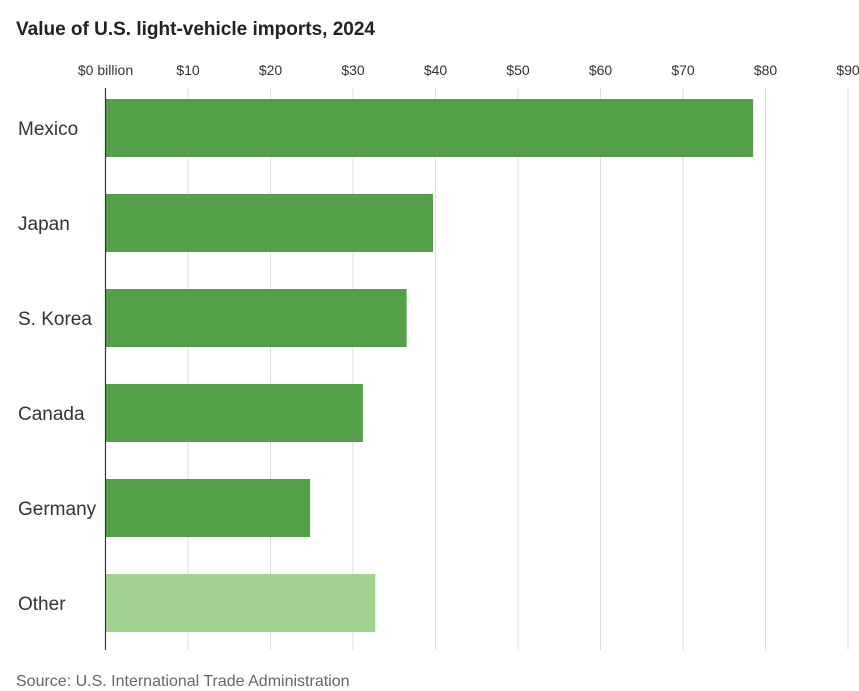 This screenshot has height=691, width=859. What do you see at coordinates (269, 223) in the screenshot?
I see `bar-japan` at bounding box center [269, 223].